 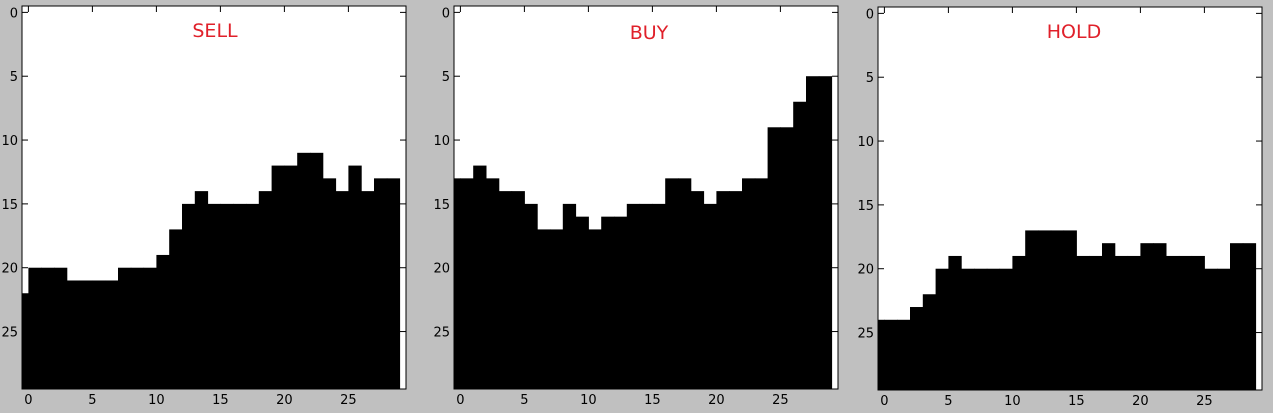 I want to click on area-series-hold, so click(x=1067, y=310).